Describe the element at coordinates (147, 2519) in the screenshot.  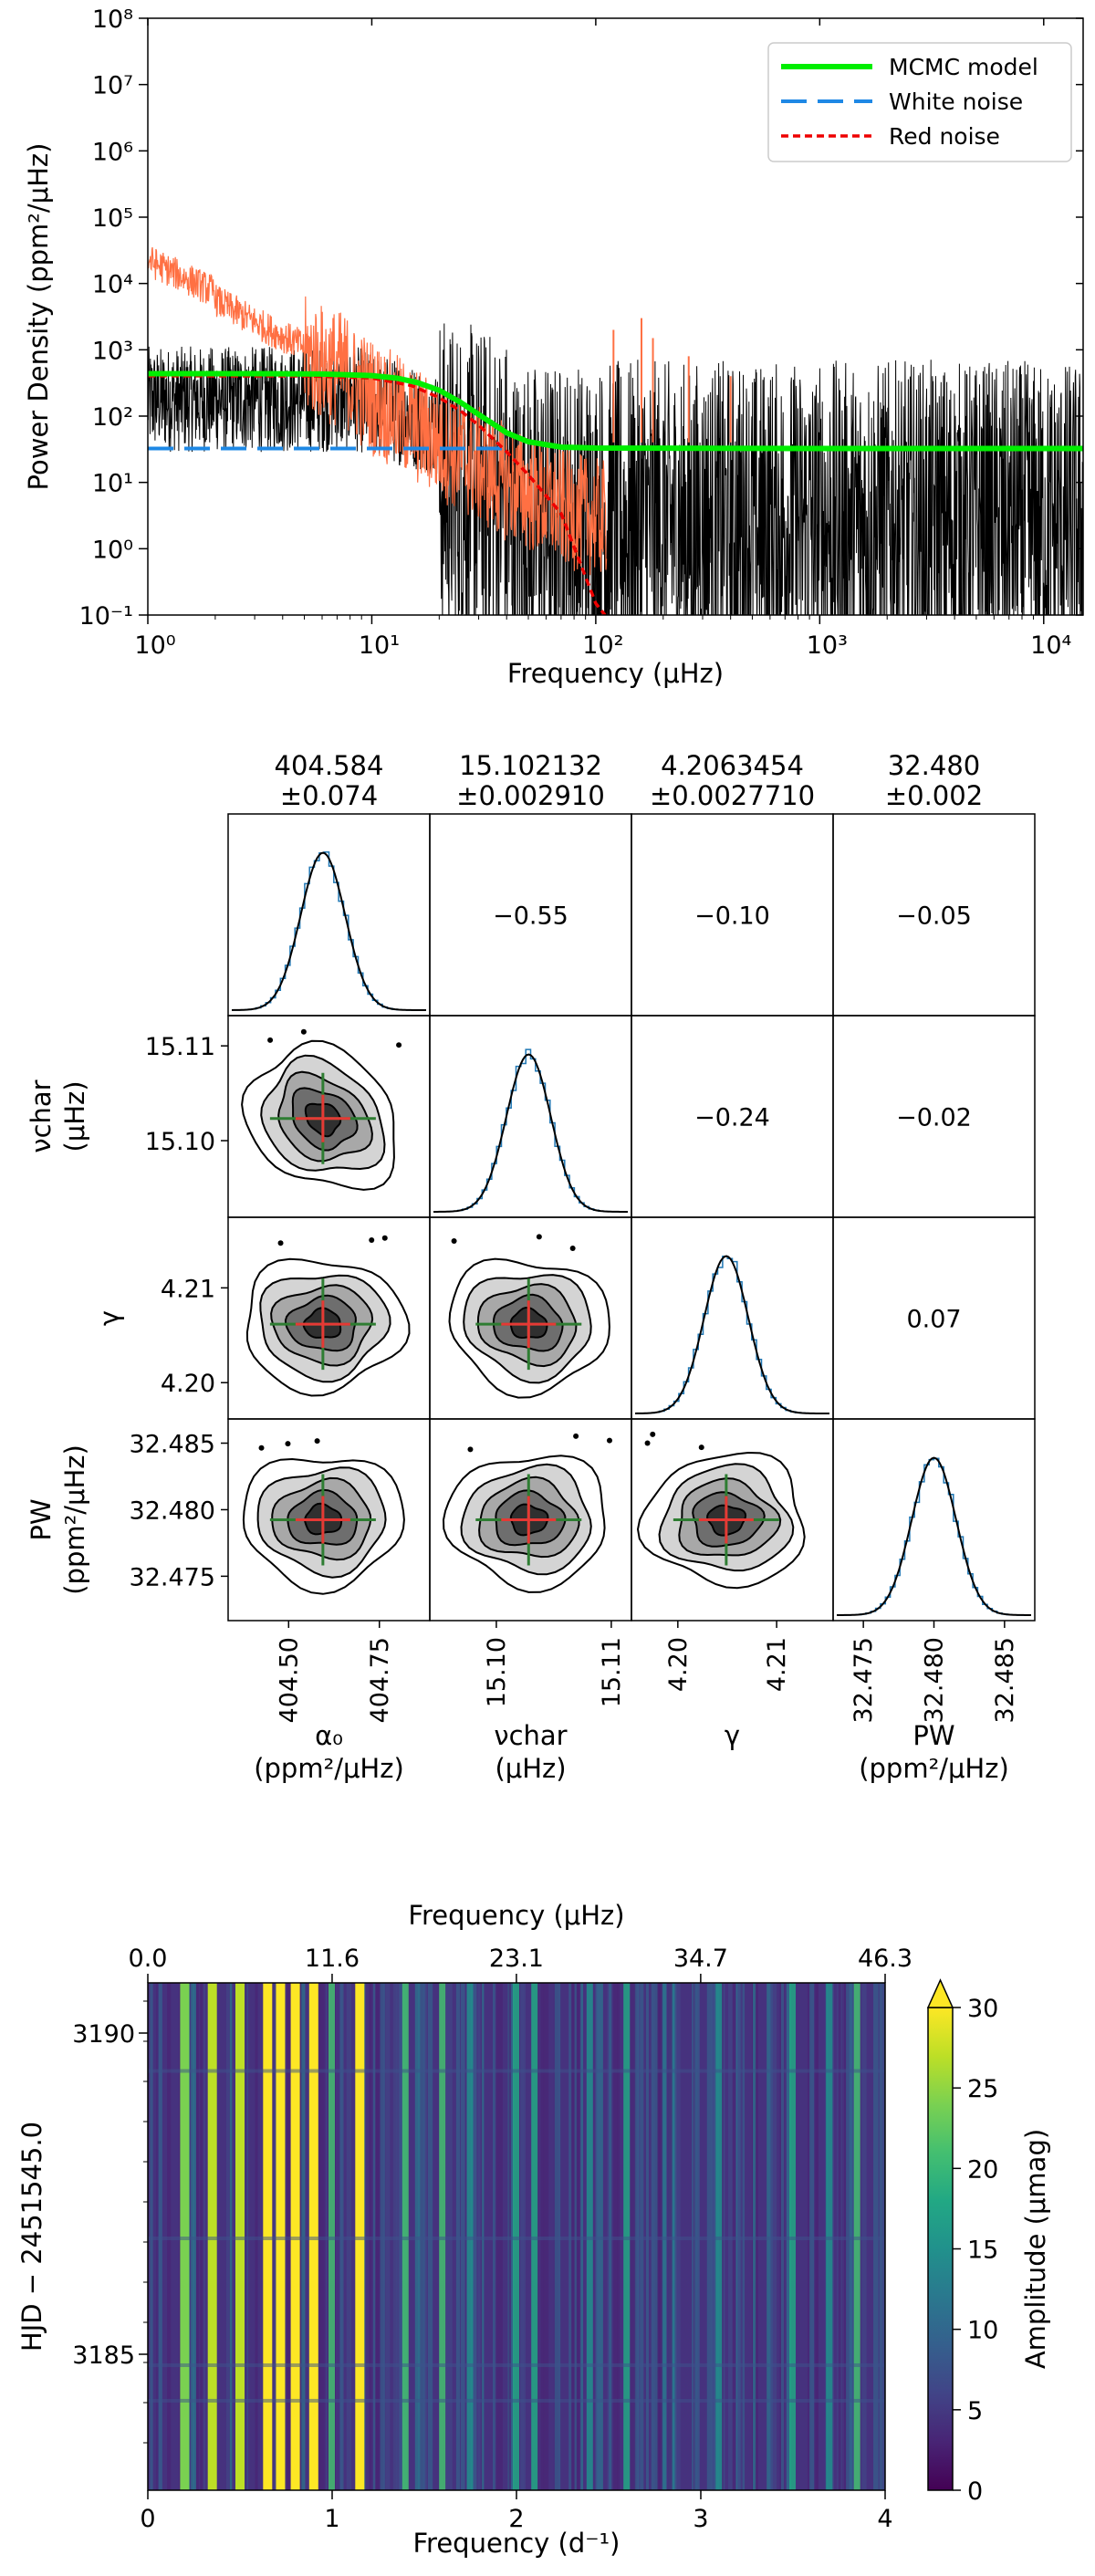
I see `heatmap-x-tick-label-0: 0` at that location.